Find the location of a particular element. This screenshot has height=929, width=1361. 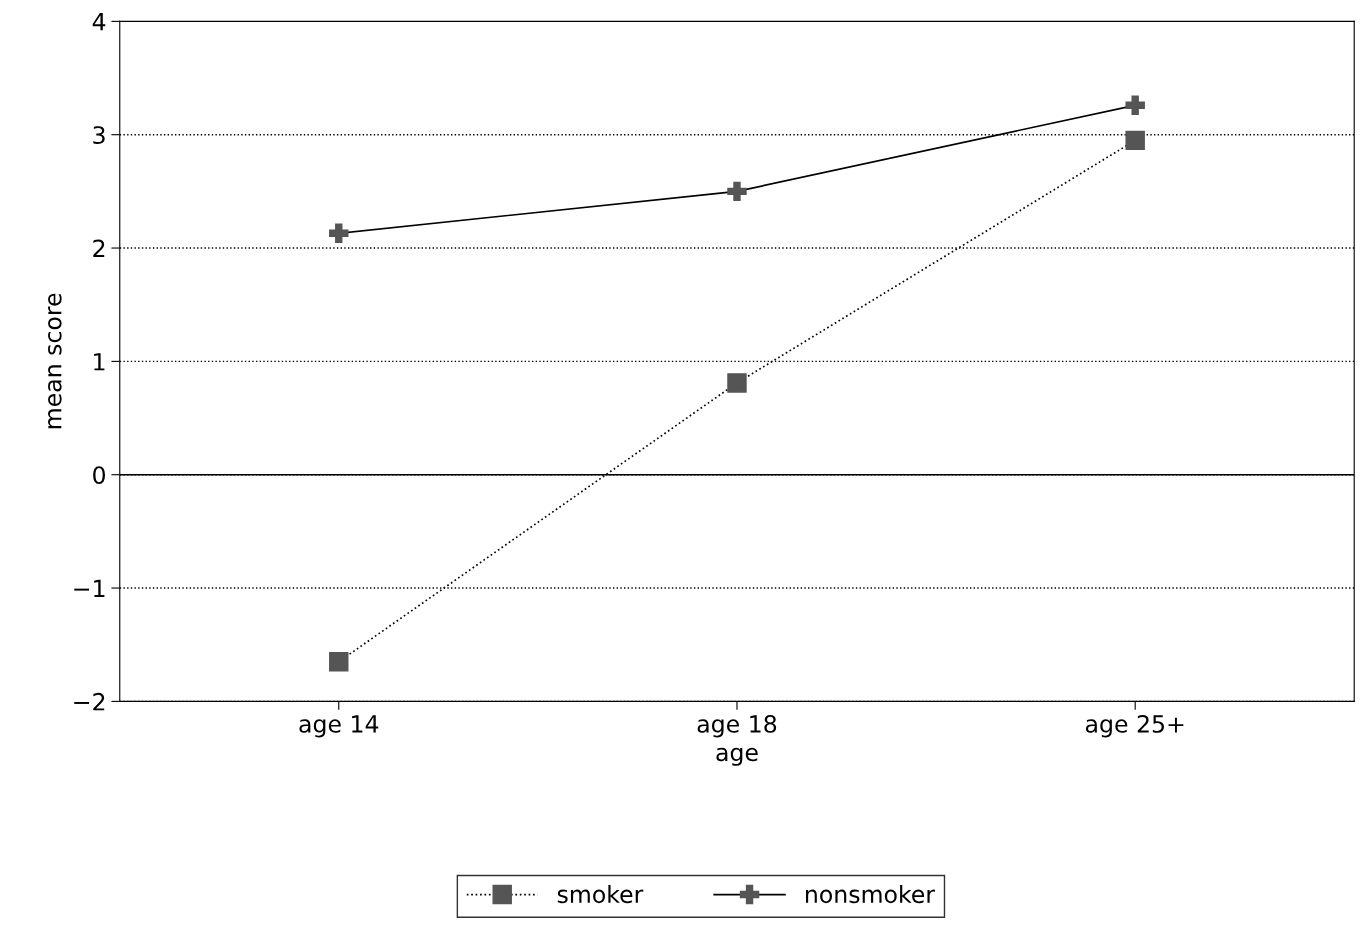

y-tick-label: −1 is located at coordinates (89, 588).